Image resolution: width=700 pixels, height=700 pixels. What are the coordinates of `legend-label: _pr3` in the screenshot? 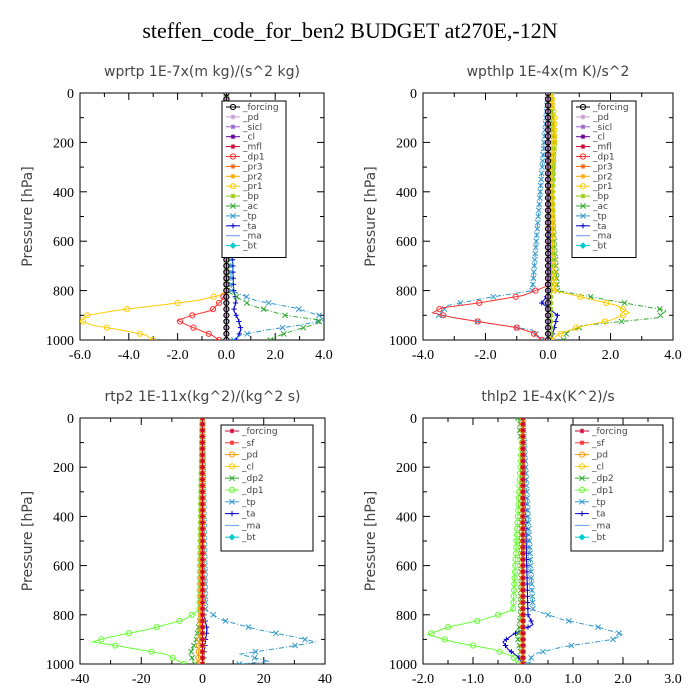 It's located at (252, 167).